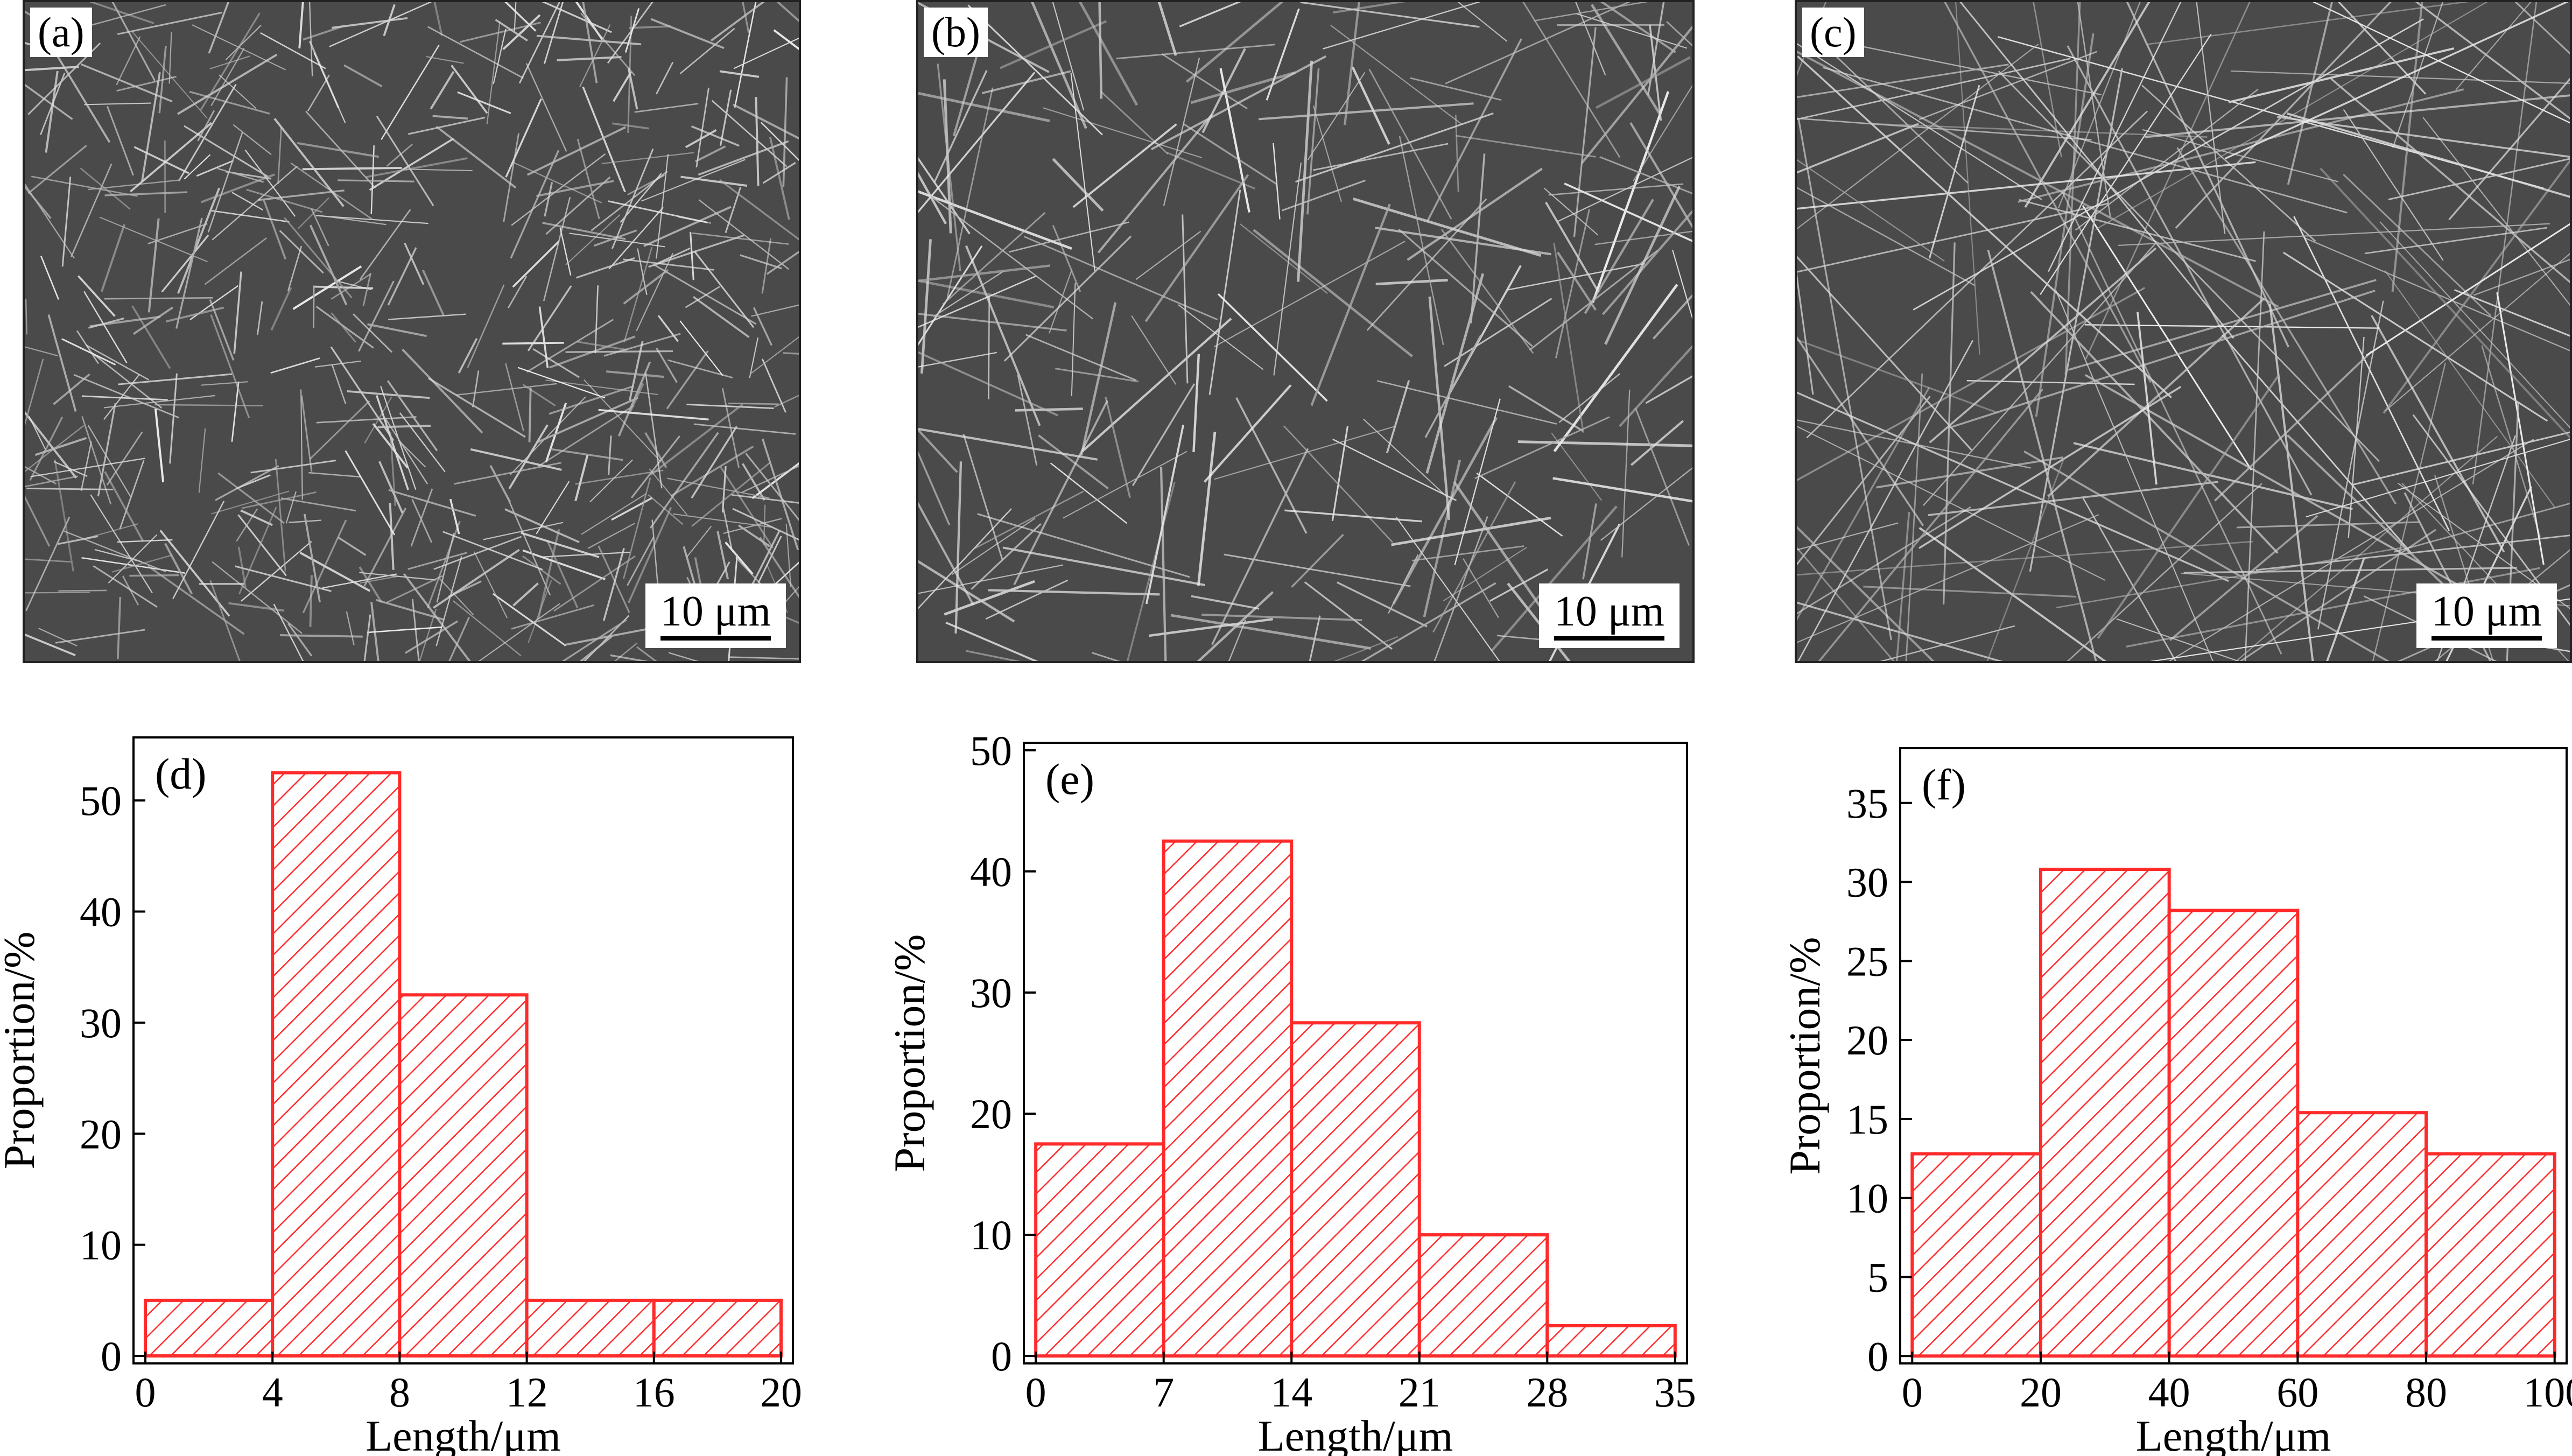  What do you see at coordinates (1419, 1392) in the screenshot?
I see `x-tick-label: 21` at bounding box center [1419, 1392].